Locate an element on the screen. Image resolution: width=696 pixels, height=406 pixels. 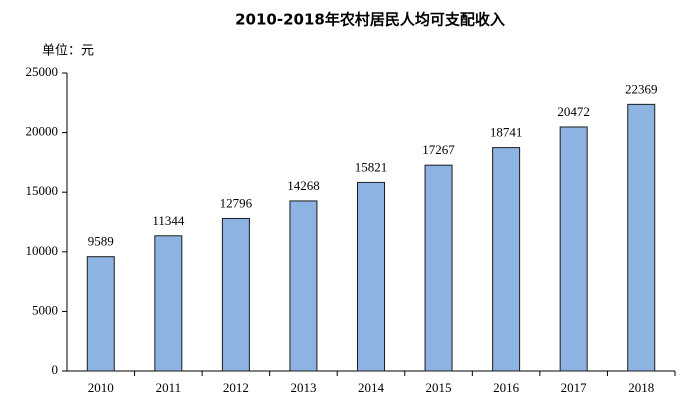
data-label: 11344 is located at coordinates (168, 220).